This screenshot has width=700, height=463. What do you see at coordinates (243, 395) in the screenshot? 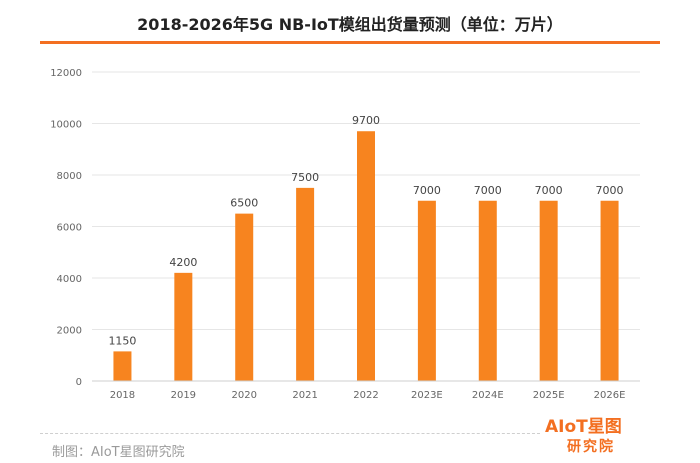
I see `x-tick-label: 2020` at bounding box center [243, 395].